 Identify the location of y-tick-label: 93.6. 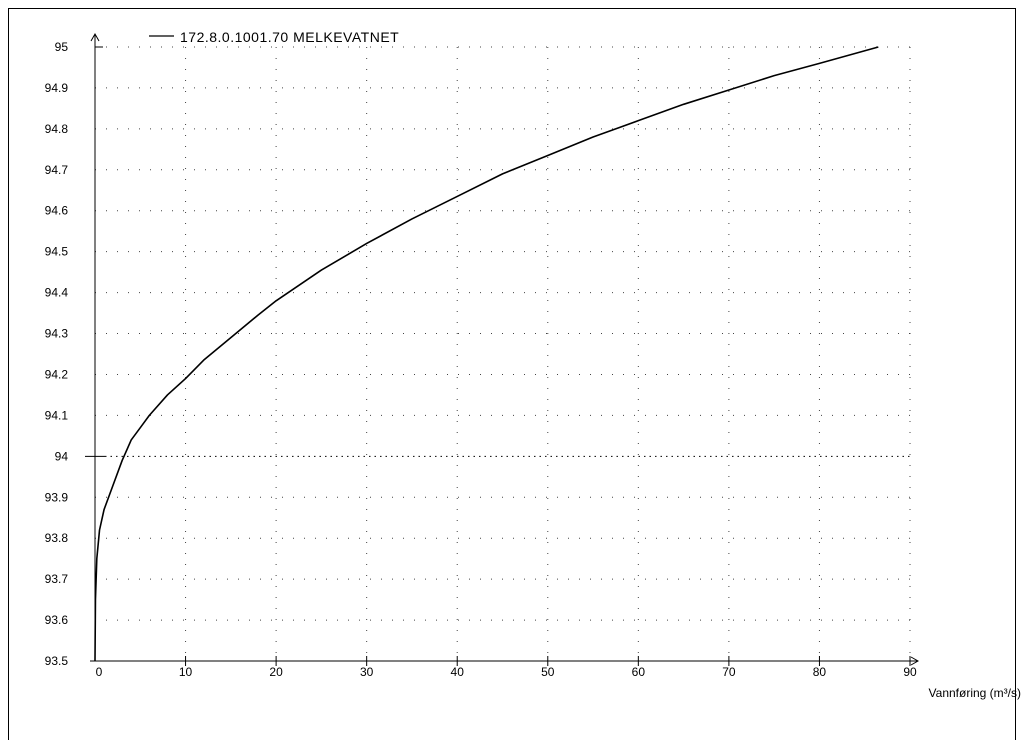
(57, 620).